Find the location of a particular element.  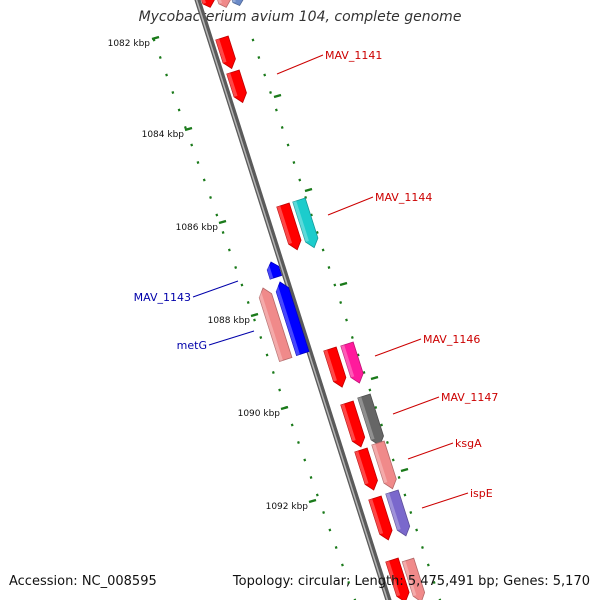

gene-red-bottom-highlight is located at coordinates (393, 578).